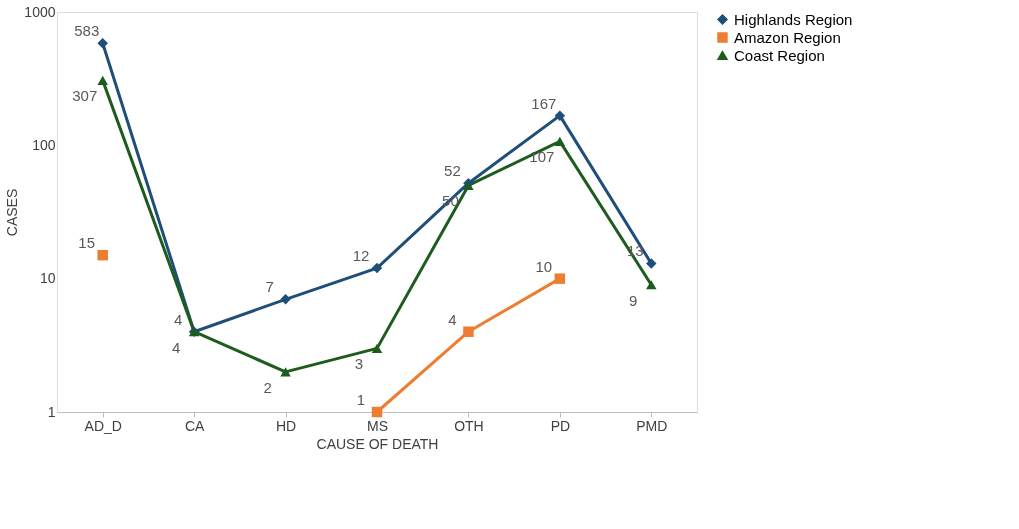 The width and height of the screenshot is (1019, 529). What do you see at coordinates (359, 364) in the screenshot?
I see `data-label: 3` at bounding box center [359, 364].